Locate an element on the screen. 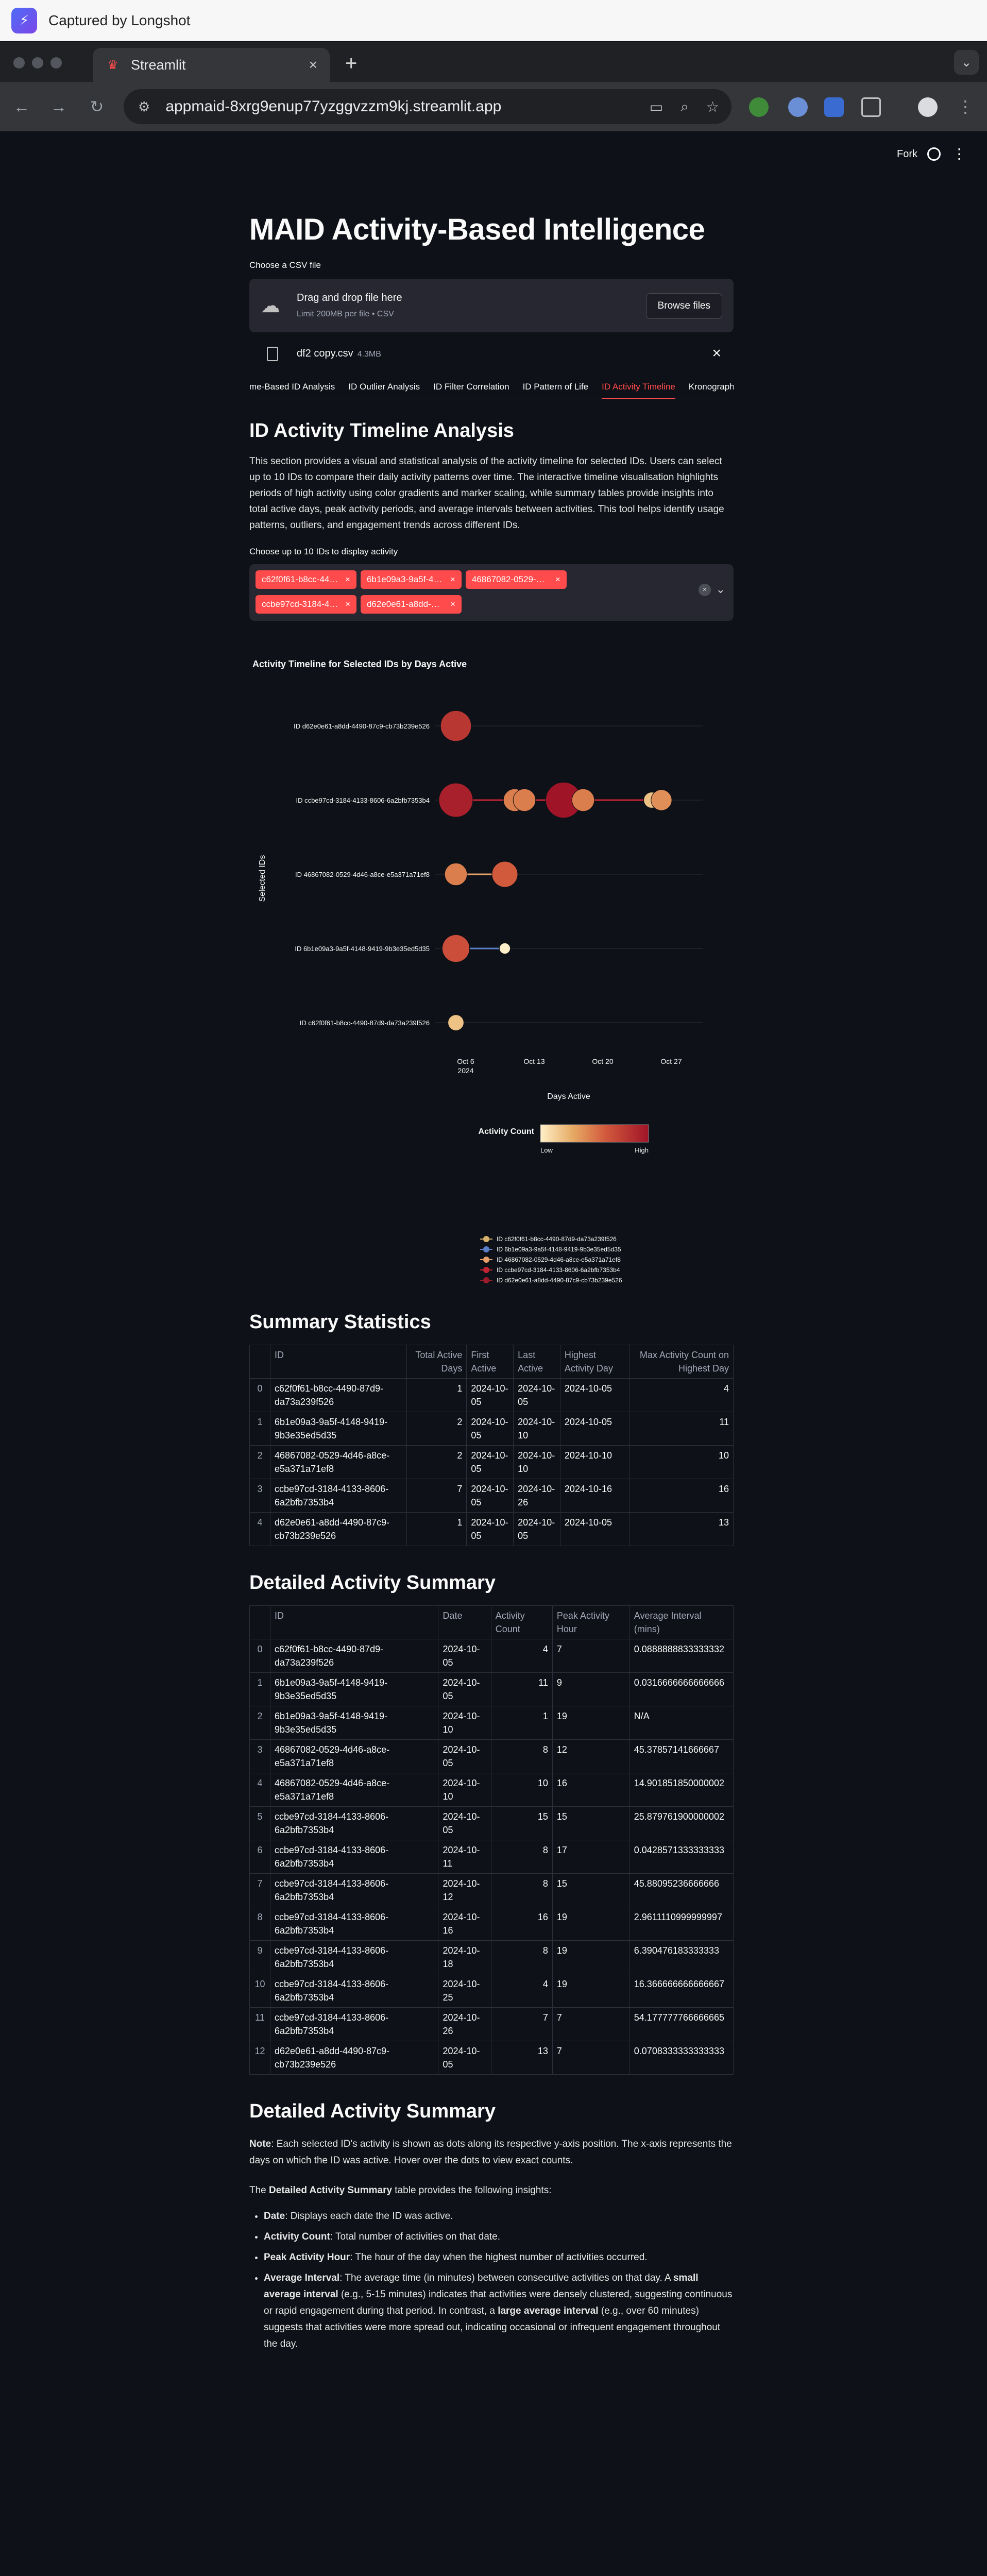 This screenshot has height=2576, width=987. extension-globe-icon is located at coordinates (798, 107).